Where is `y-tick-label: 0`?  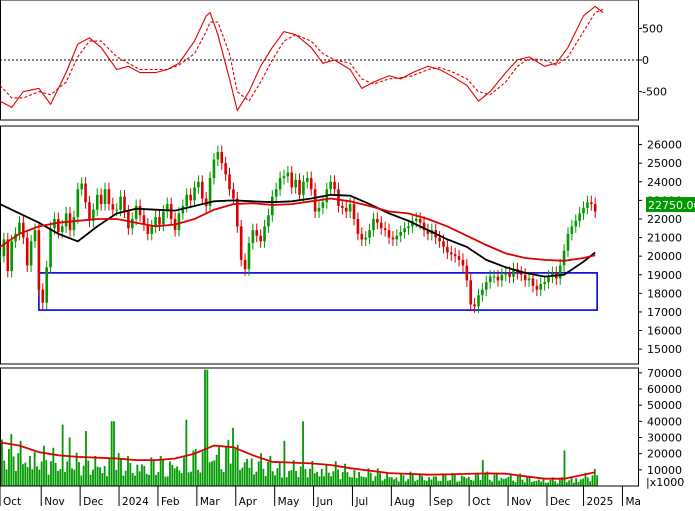 y-tick-label: 0 is located at coordinates (645, 60).